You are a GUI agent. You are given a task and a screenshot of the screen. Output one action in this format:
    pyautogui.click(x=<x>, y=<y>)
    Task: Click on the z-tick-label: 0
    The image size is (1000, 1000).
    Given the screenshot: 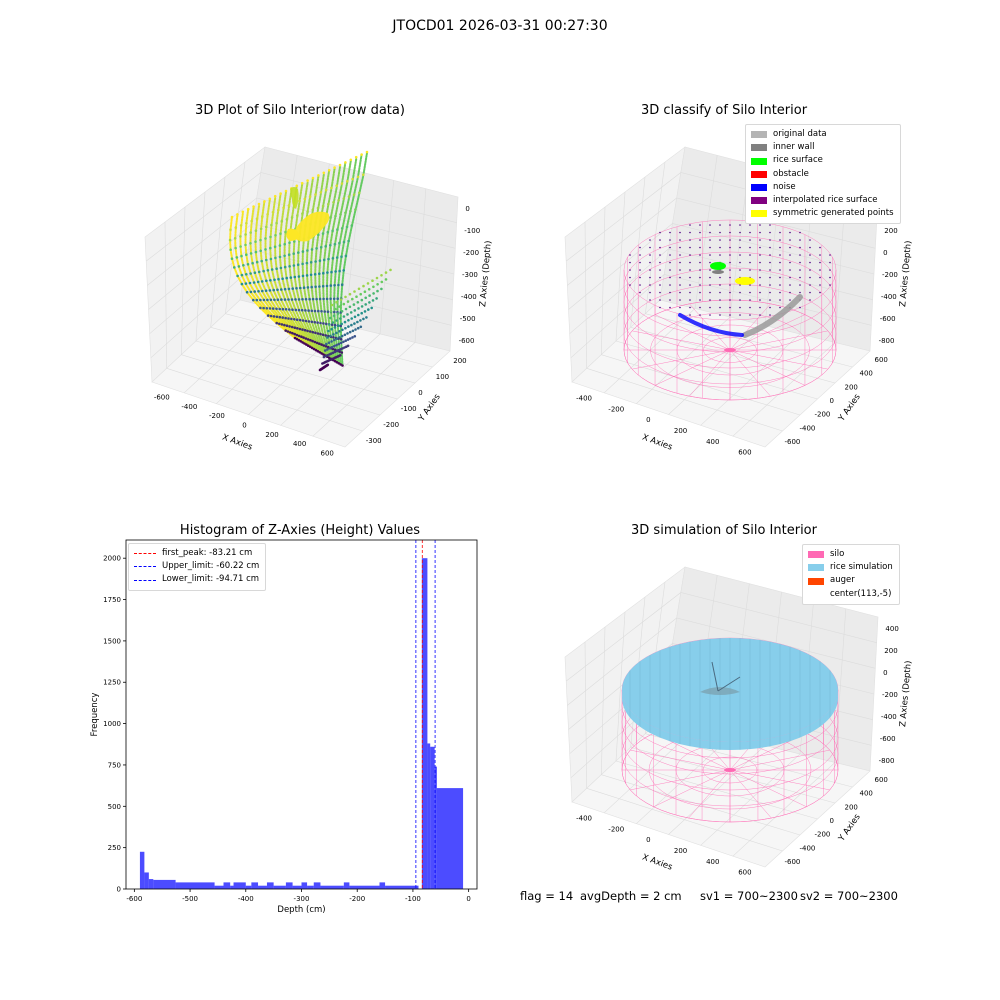 What is the action you would take?
    pyautogui.click(x=467, y=209)
    